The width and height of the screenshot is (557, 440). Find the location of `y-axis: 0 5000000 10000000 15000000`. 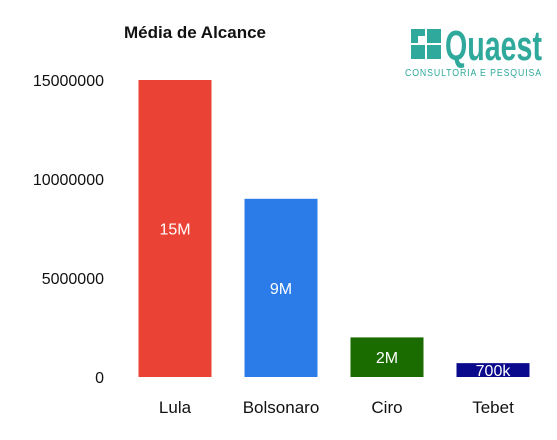

y-axis: 0 5000000 10000000 15000000 is located at coordinates (68, 230).